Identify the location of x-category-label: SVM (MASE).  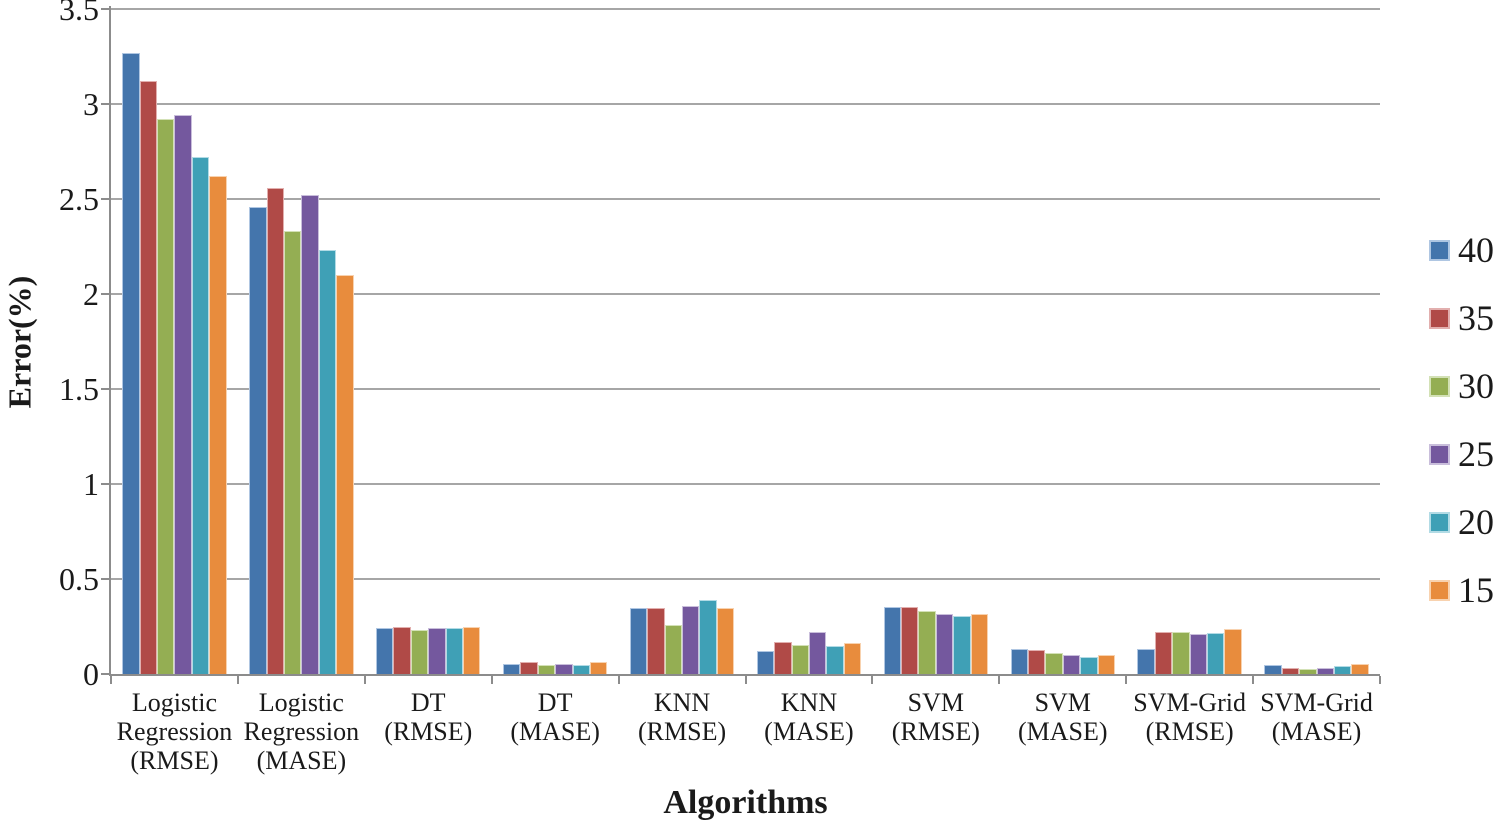
(1063, 717).